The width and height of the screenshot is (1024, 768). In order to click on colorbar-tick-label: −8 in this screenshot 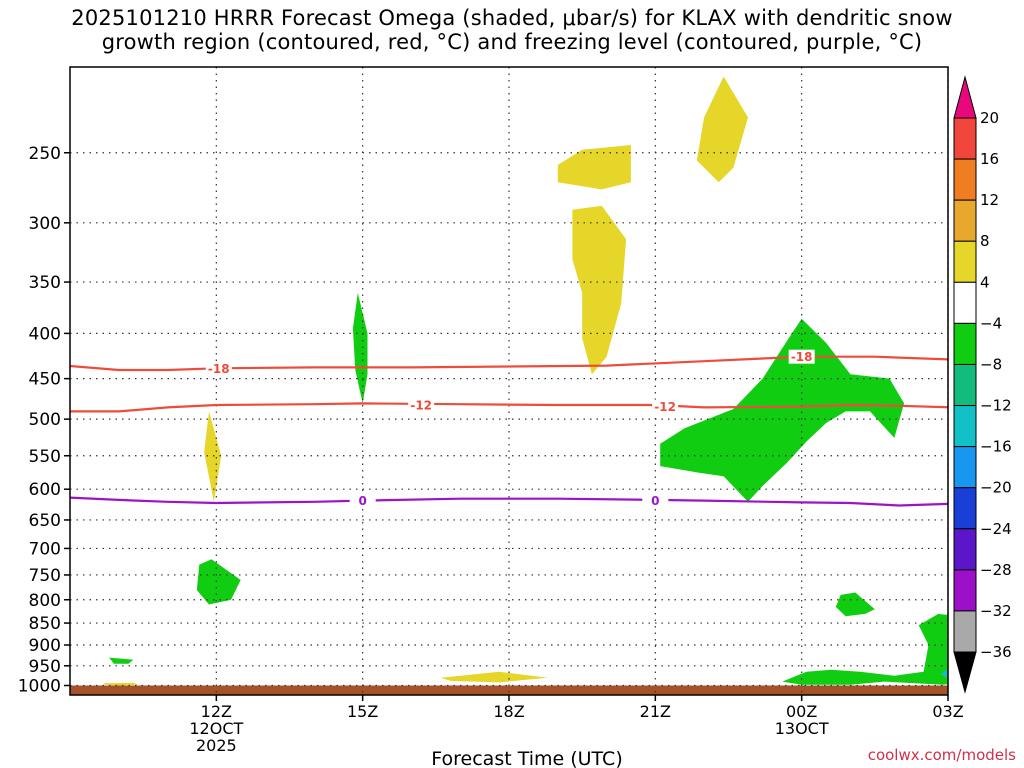, I will do `click(991, 364)`.